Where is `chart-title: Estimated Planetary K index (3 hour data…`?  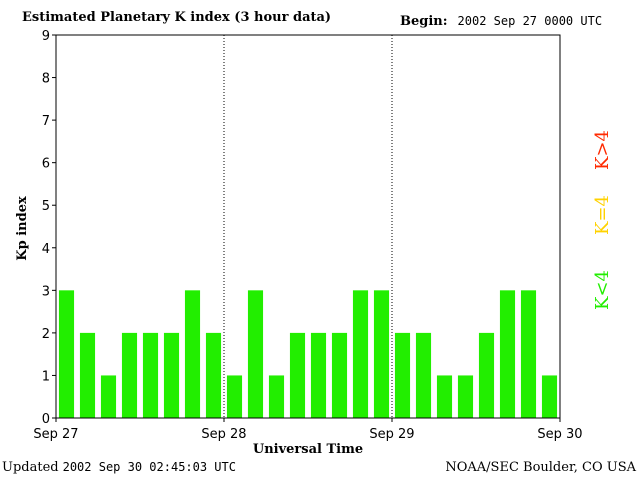
chart-title: Estimated Planetary K index (3 hour data… is located at coordinates (177, 17).